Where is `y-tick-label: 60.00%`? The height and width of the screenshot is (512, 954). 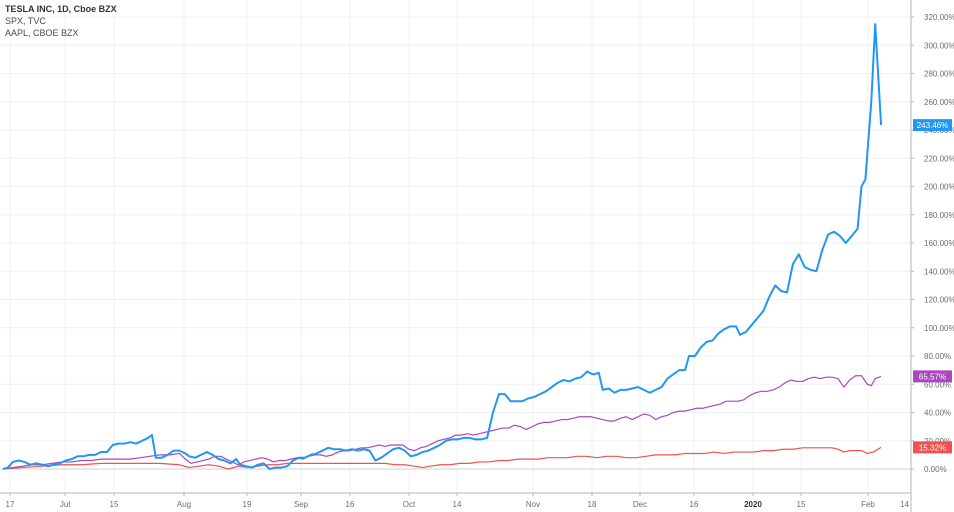
y-tick-label: 60.00% is located at coordinates (937, 384).